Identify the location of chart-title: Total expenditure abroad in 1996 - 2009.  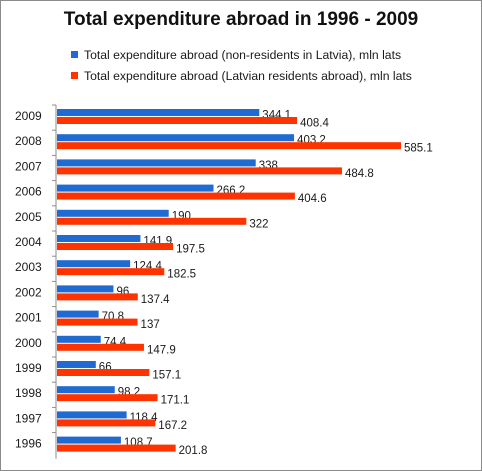
(241, 19).